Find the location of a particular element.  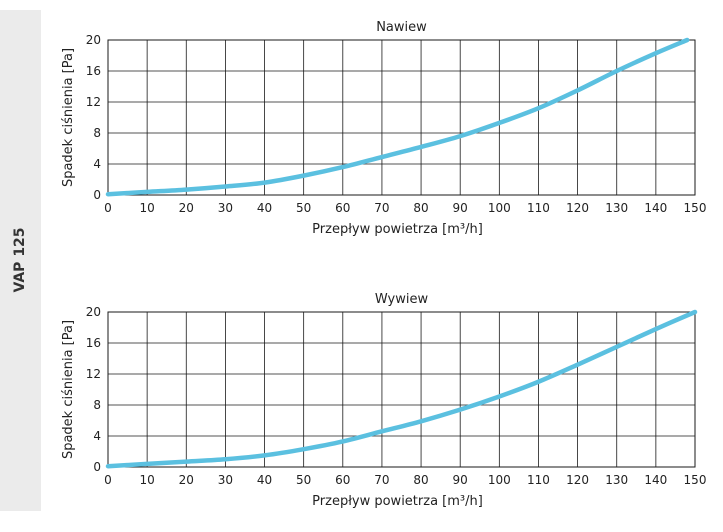

chart-title: Wywiew is located at coordinates (402, 299).